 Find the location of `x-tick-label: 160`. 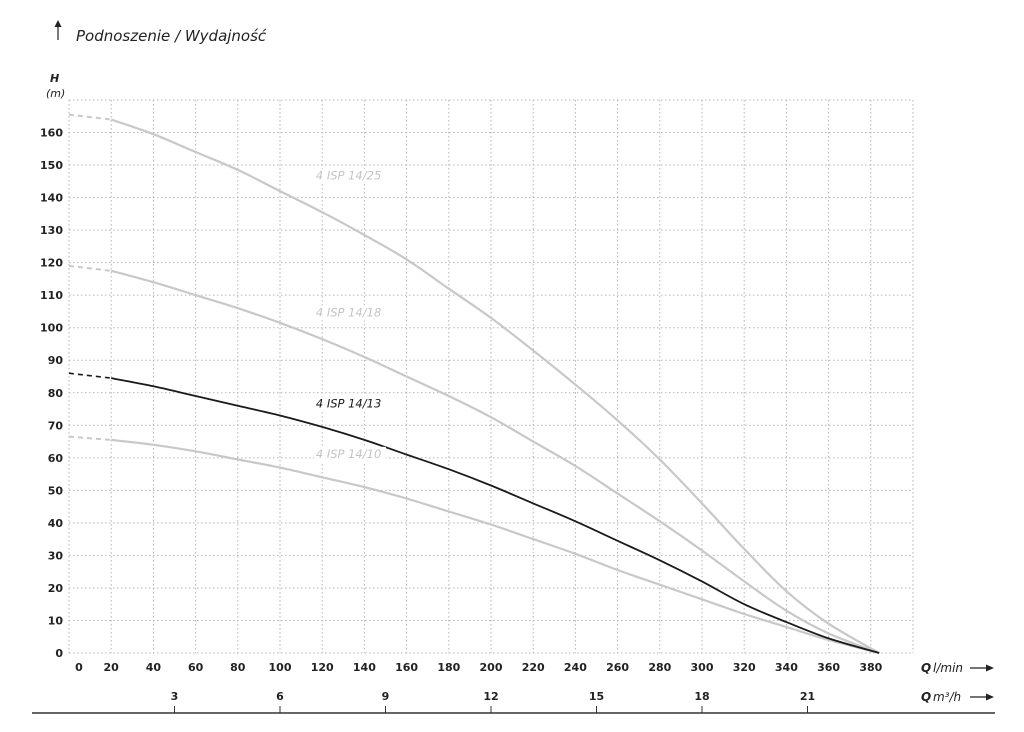

x-tick-label: 160 is located at coordinates (406, 667).